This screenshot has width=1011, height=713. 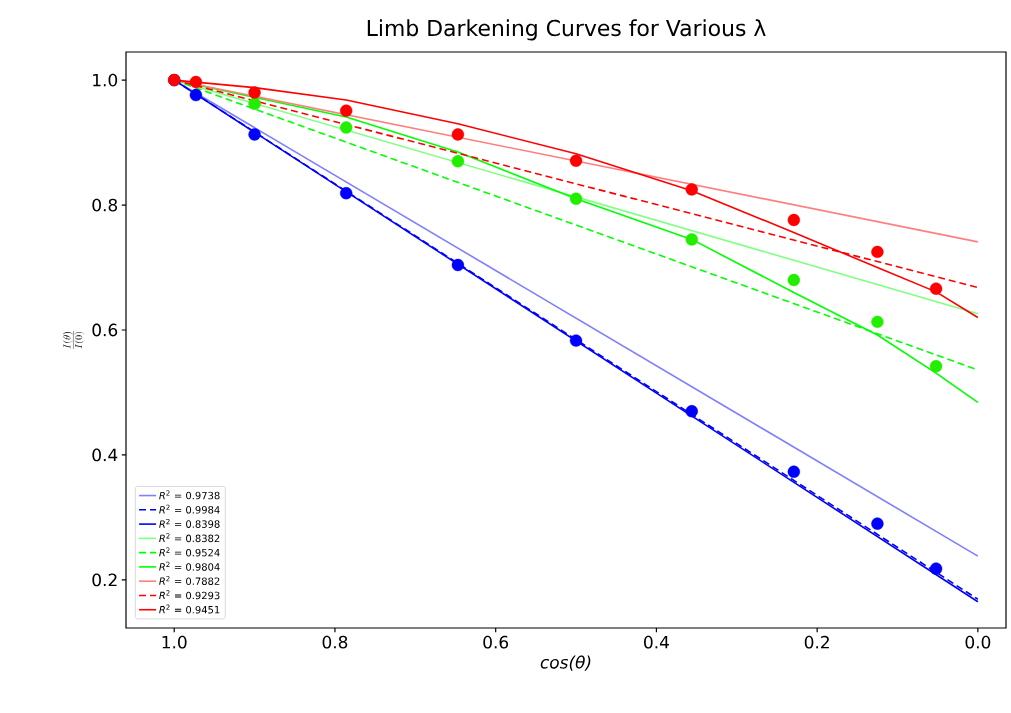 What do you see at coordinates (189, 595) in the screenshot?
I see `legend-label: R$^{2}$ = 0.9293` at bounding box center [189, 595].